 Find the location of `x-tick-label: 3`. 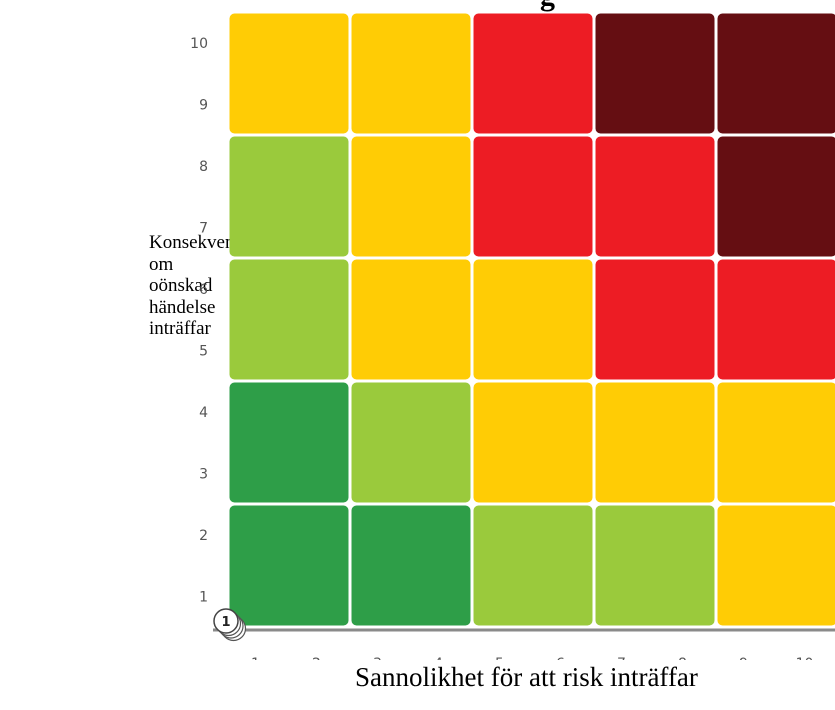

x-tick-label: 3 is located at coordinates (377, 658).